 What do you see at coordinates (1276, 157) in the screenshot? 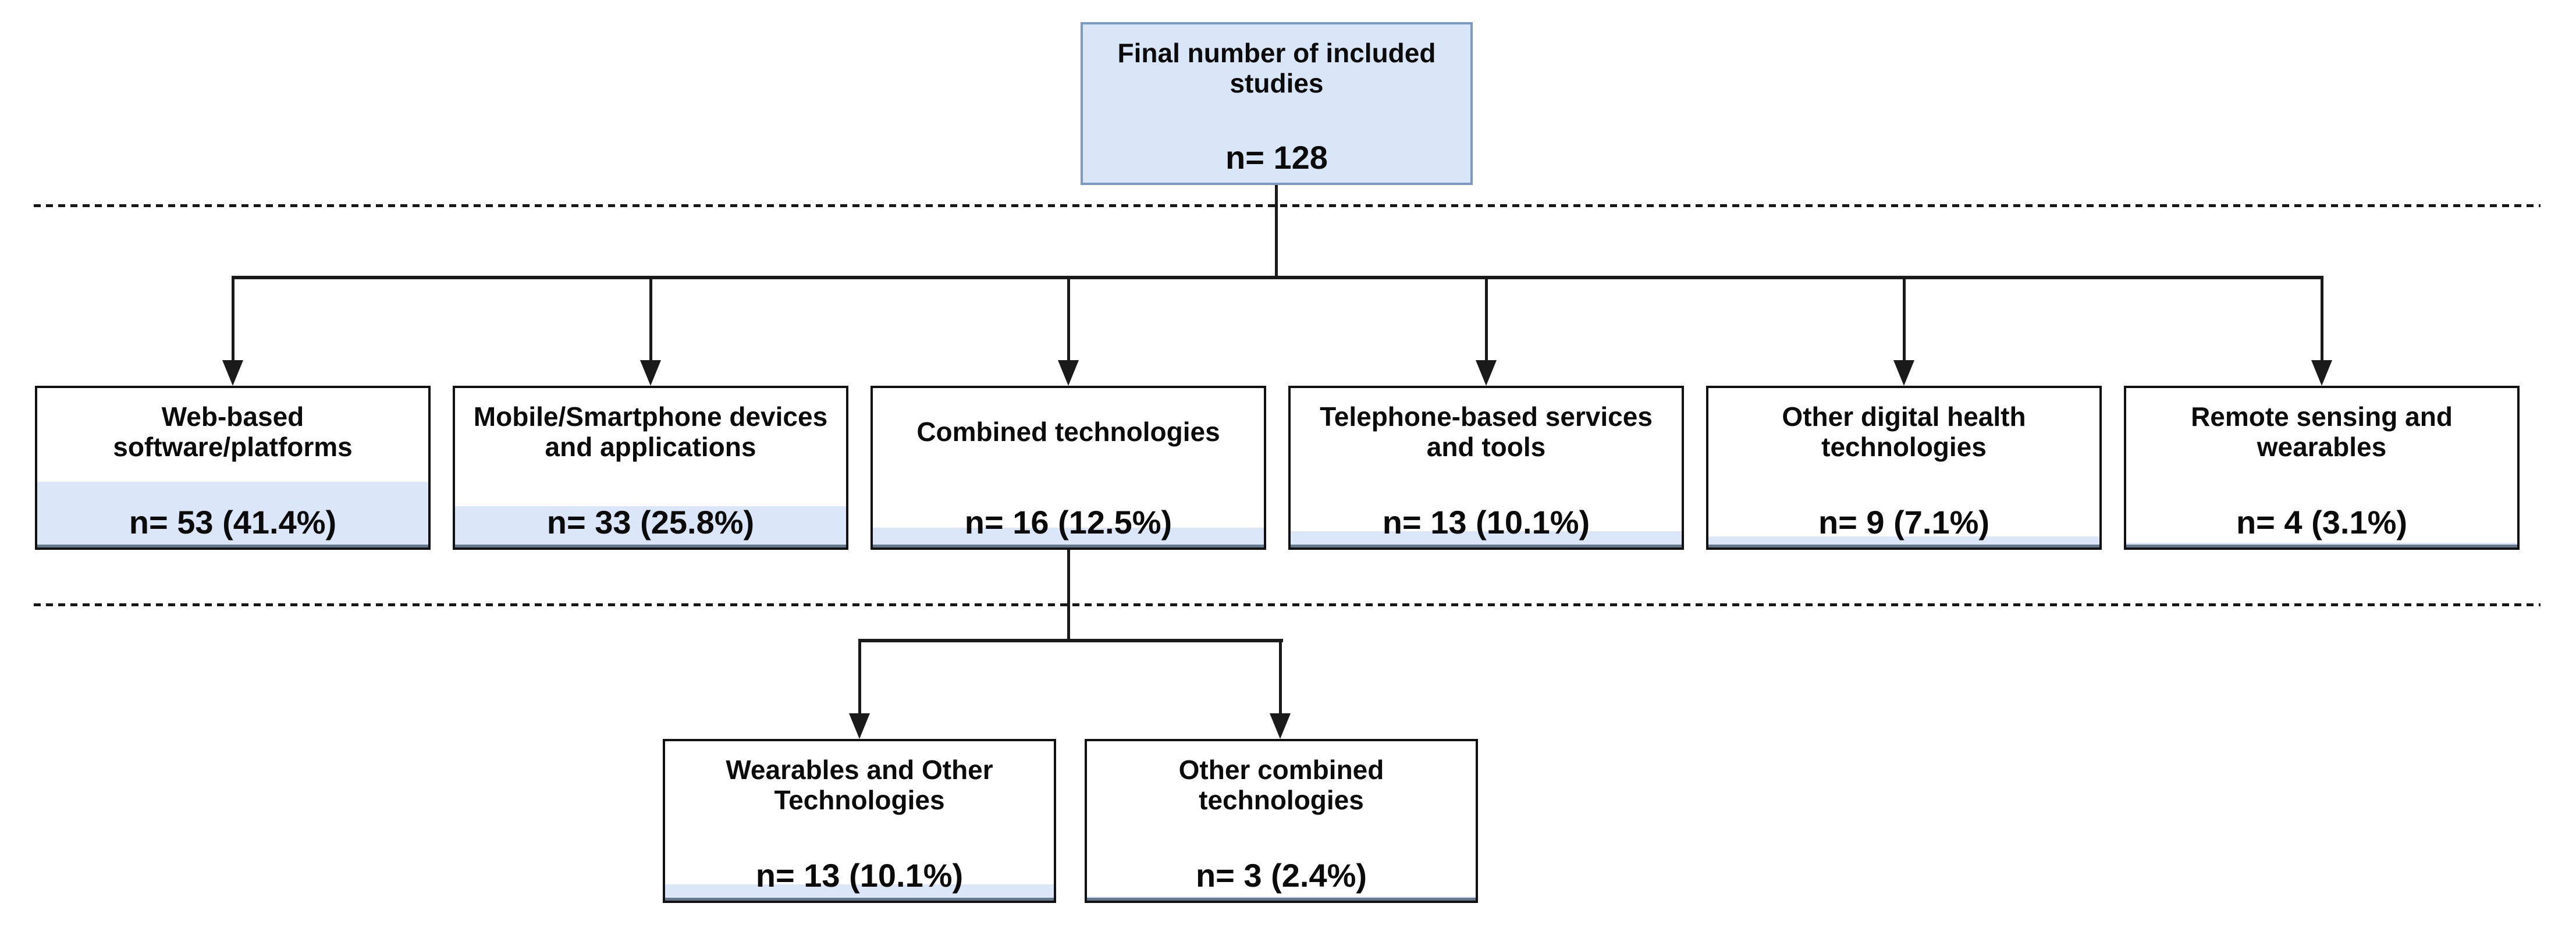
I see `root-box-count: n= 128` at bounding box center [1276, 157].